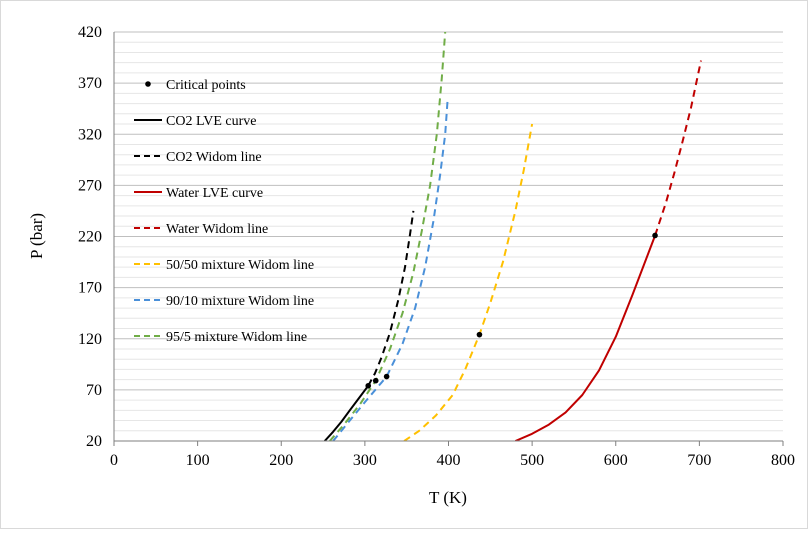 The width and height of the screenshot is (808, 534). Describe the element at coordinates (94, 441) in the screenshot. I see `y-tick-label: 20` at that location.